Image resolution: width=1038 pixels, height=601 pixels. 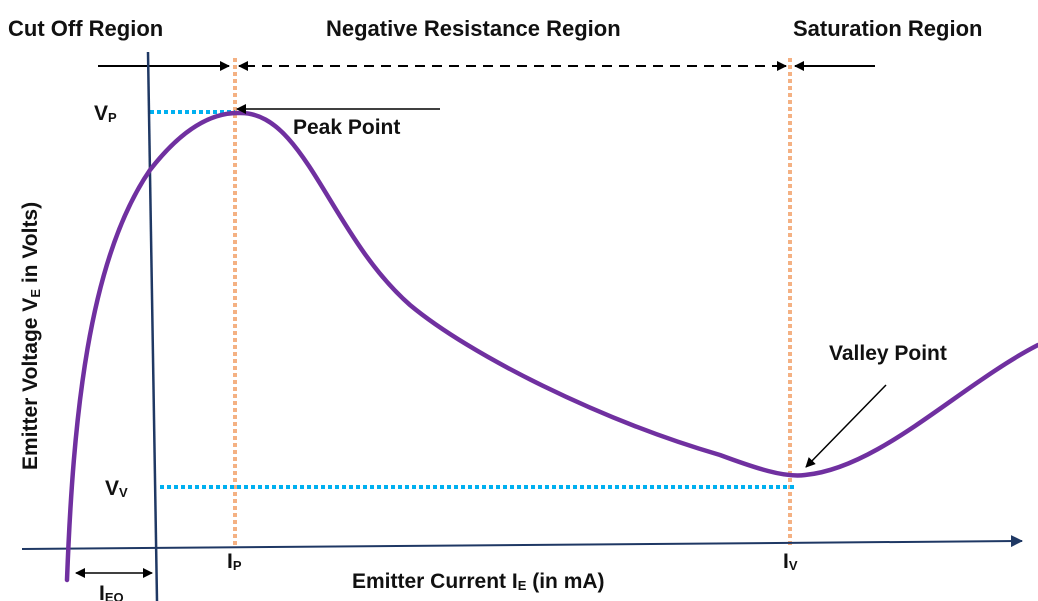 I want to click on x-axis-label: Emitter Current IE (in mA), so click(x=478, y=581).